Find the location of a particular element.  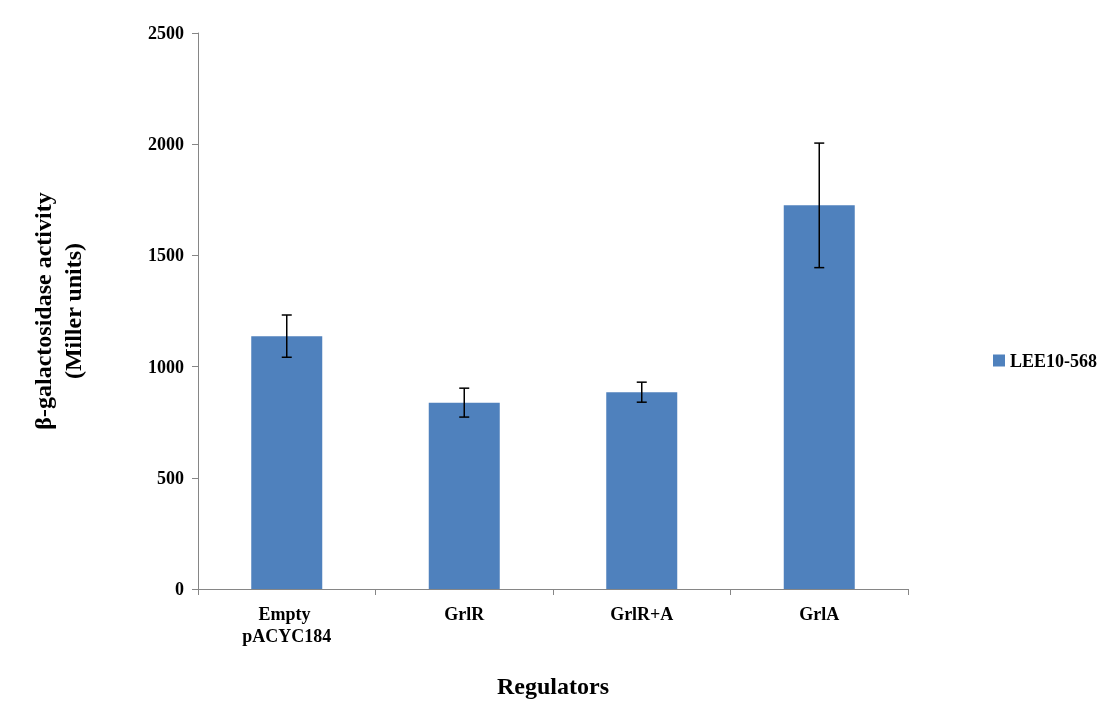

legend-label: LEE10-568 is located at coordinates (1053, 360).